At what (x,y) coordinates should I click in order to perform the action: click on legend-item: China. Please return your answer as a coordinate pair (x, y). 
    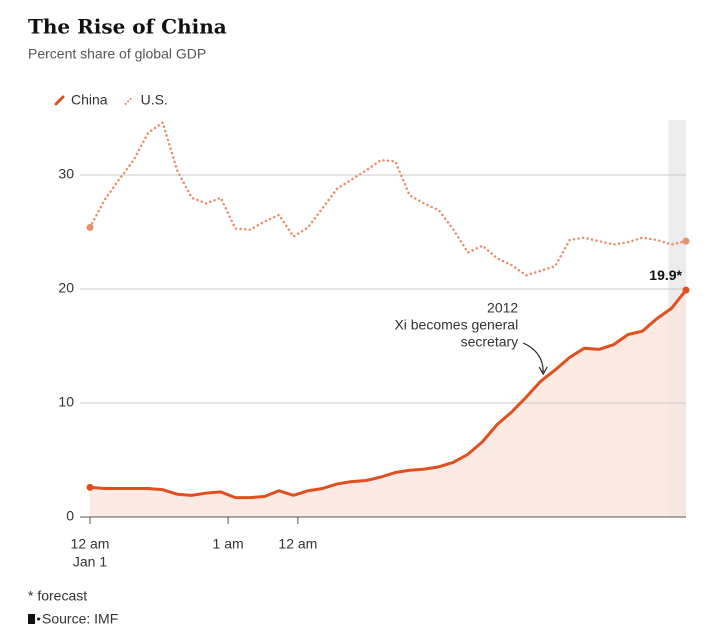
    Looking at the image, I should click on (81, 100).